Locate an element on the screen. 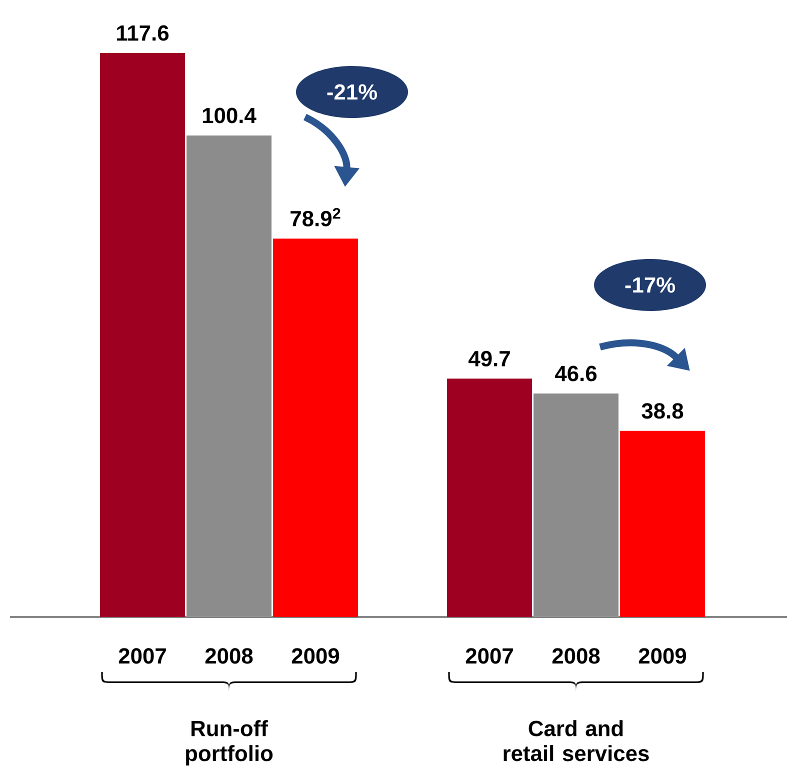 The image size is (787, 781). x-tick-label: Card and retail services is located at coordinates (576, 741).